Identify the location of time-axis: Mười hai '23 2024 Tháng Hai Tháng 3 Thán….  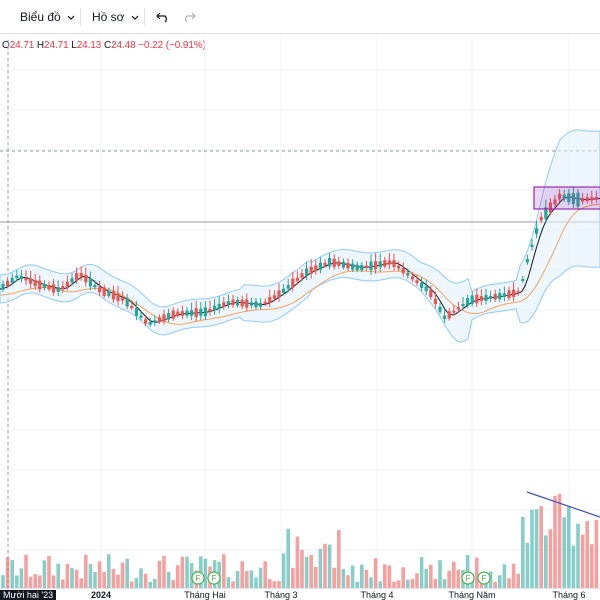
(300, 594).